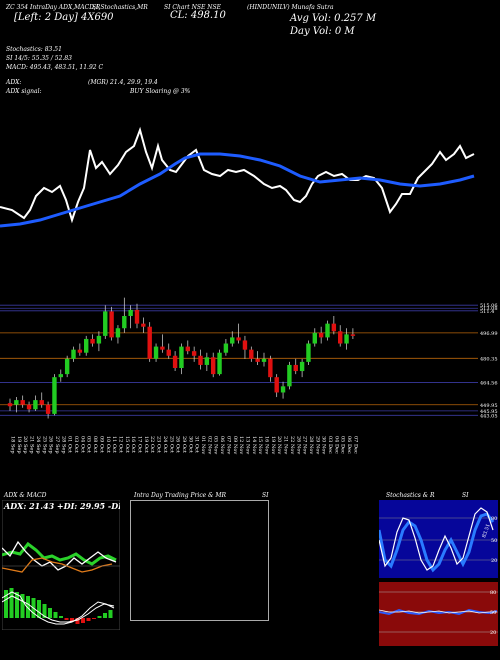 The width and height of the screenshot is (500, 660). Describe the element at coordinates (51, 445) in the screenshot. I see `date-label: 26 Sep` at that location.